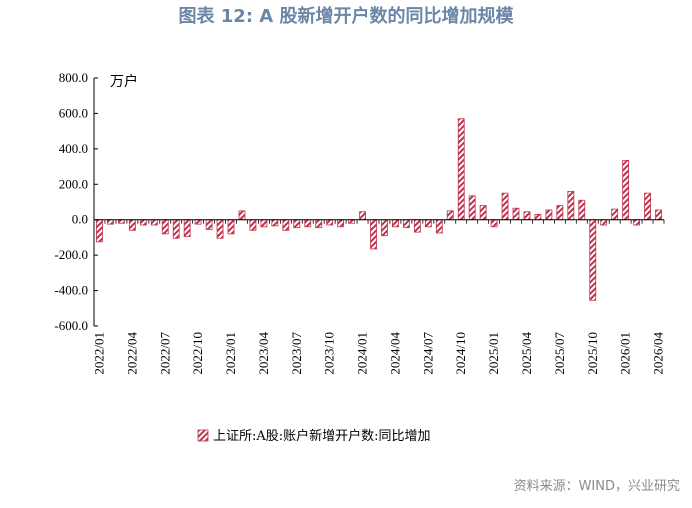 The width and height of the screenshot is (692, 508). Describe the element at coordinates (131, 353) in the screenshot. I see `x-tick-label: 2022/04` at that location.